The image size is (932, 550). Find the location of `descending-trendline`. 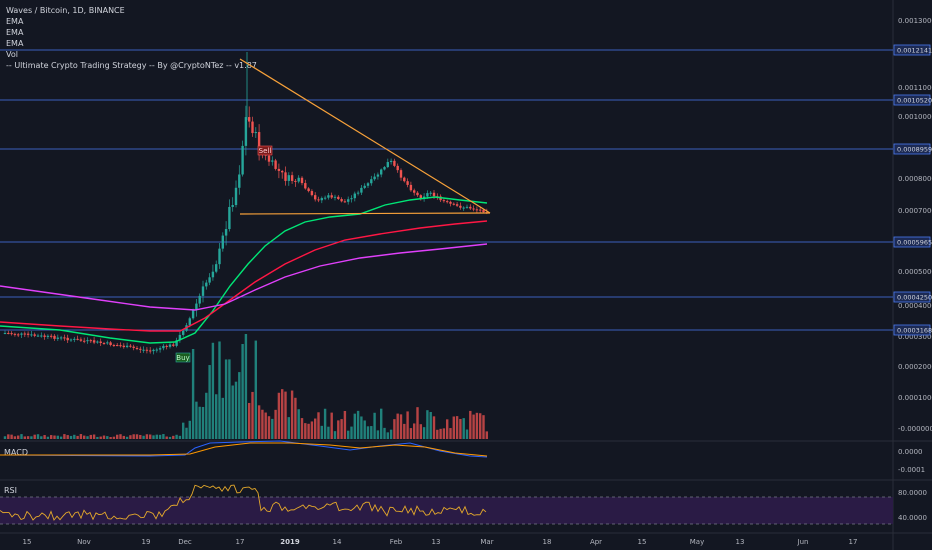

descending-trendline is located at coordinates (365, 136).